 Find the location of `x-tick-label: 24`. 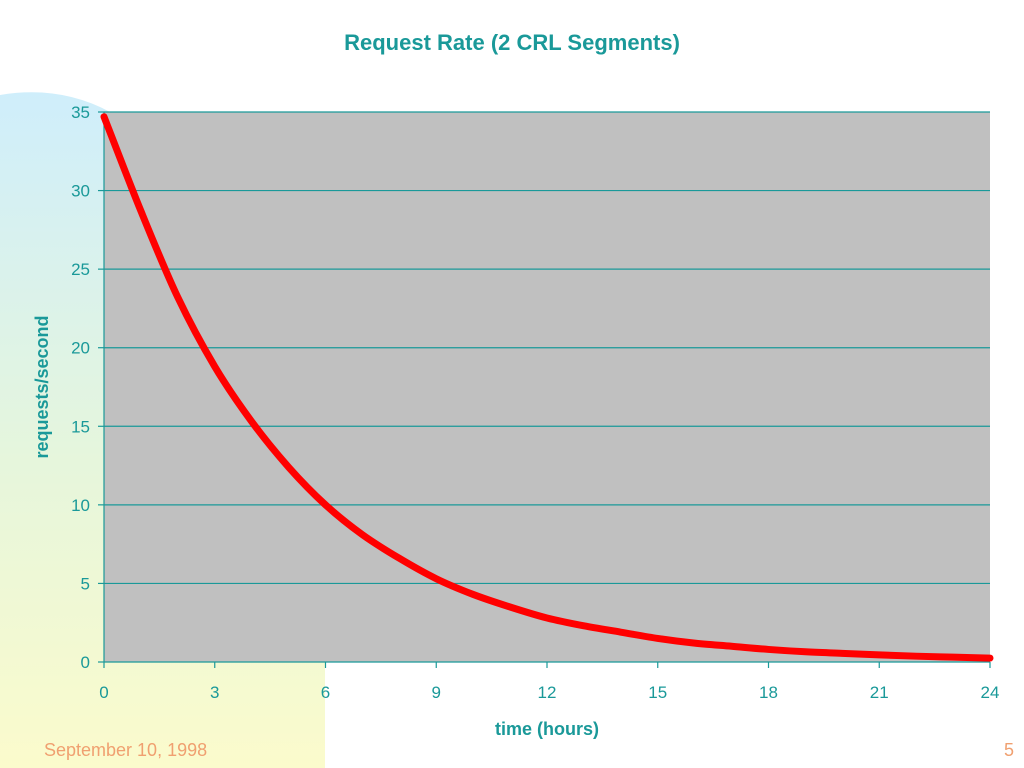

x-tick-label: 24 is located at coordinates (990, 692).